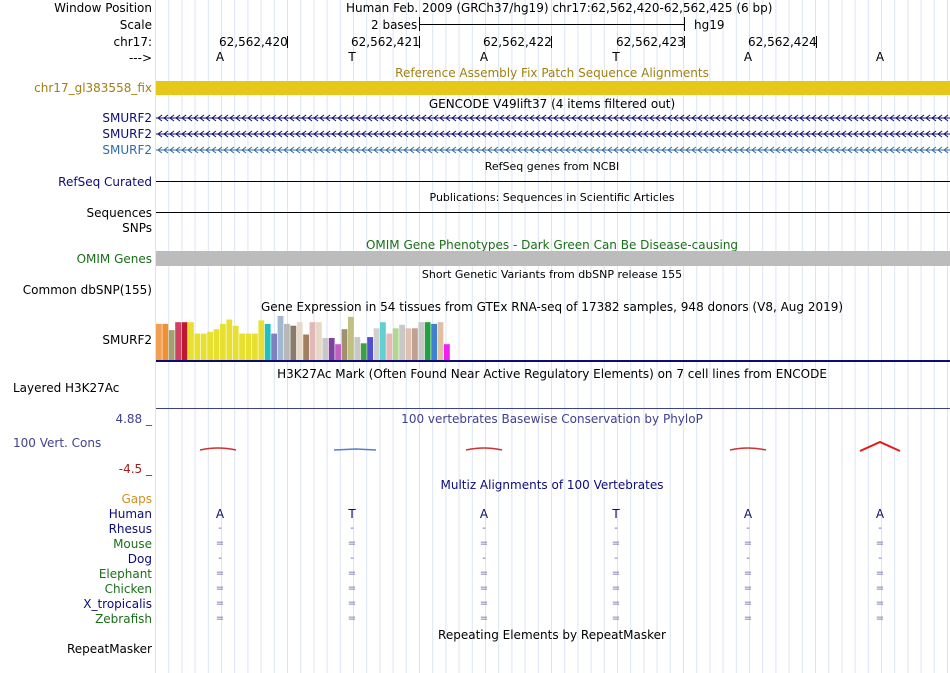 The height and width of the screenshot is (673, 950). I want to click on scale-db: hg19, so click(709, 25).